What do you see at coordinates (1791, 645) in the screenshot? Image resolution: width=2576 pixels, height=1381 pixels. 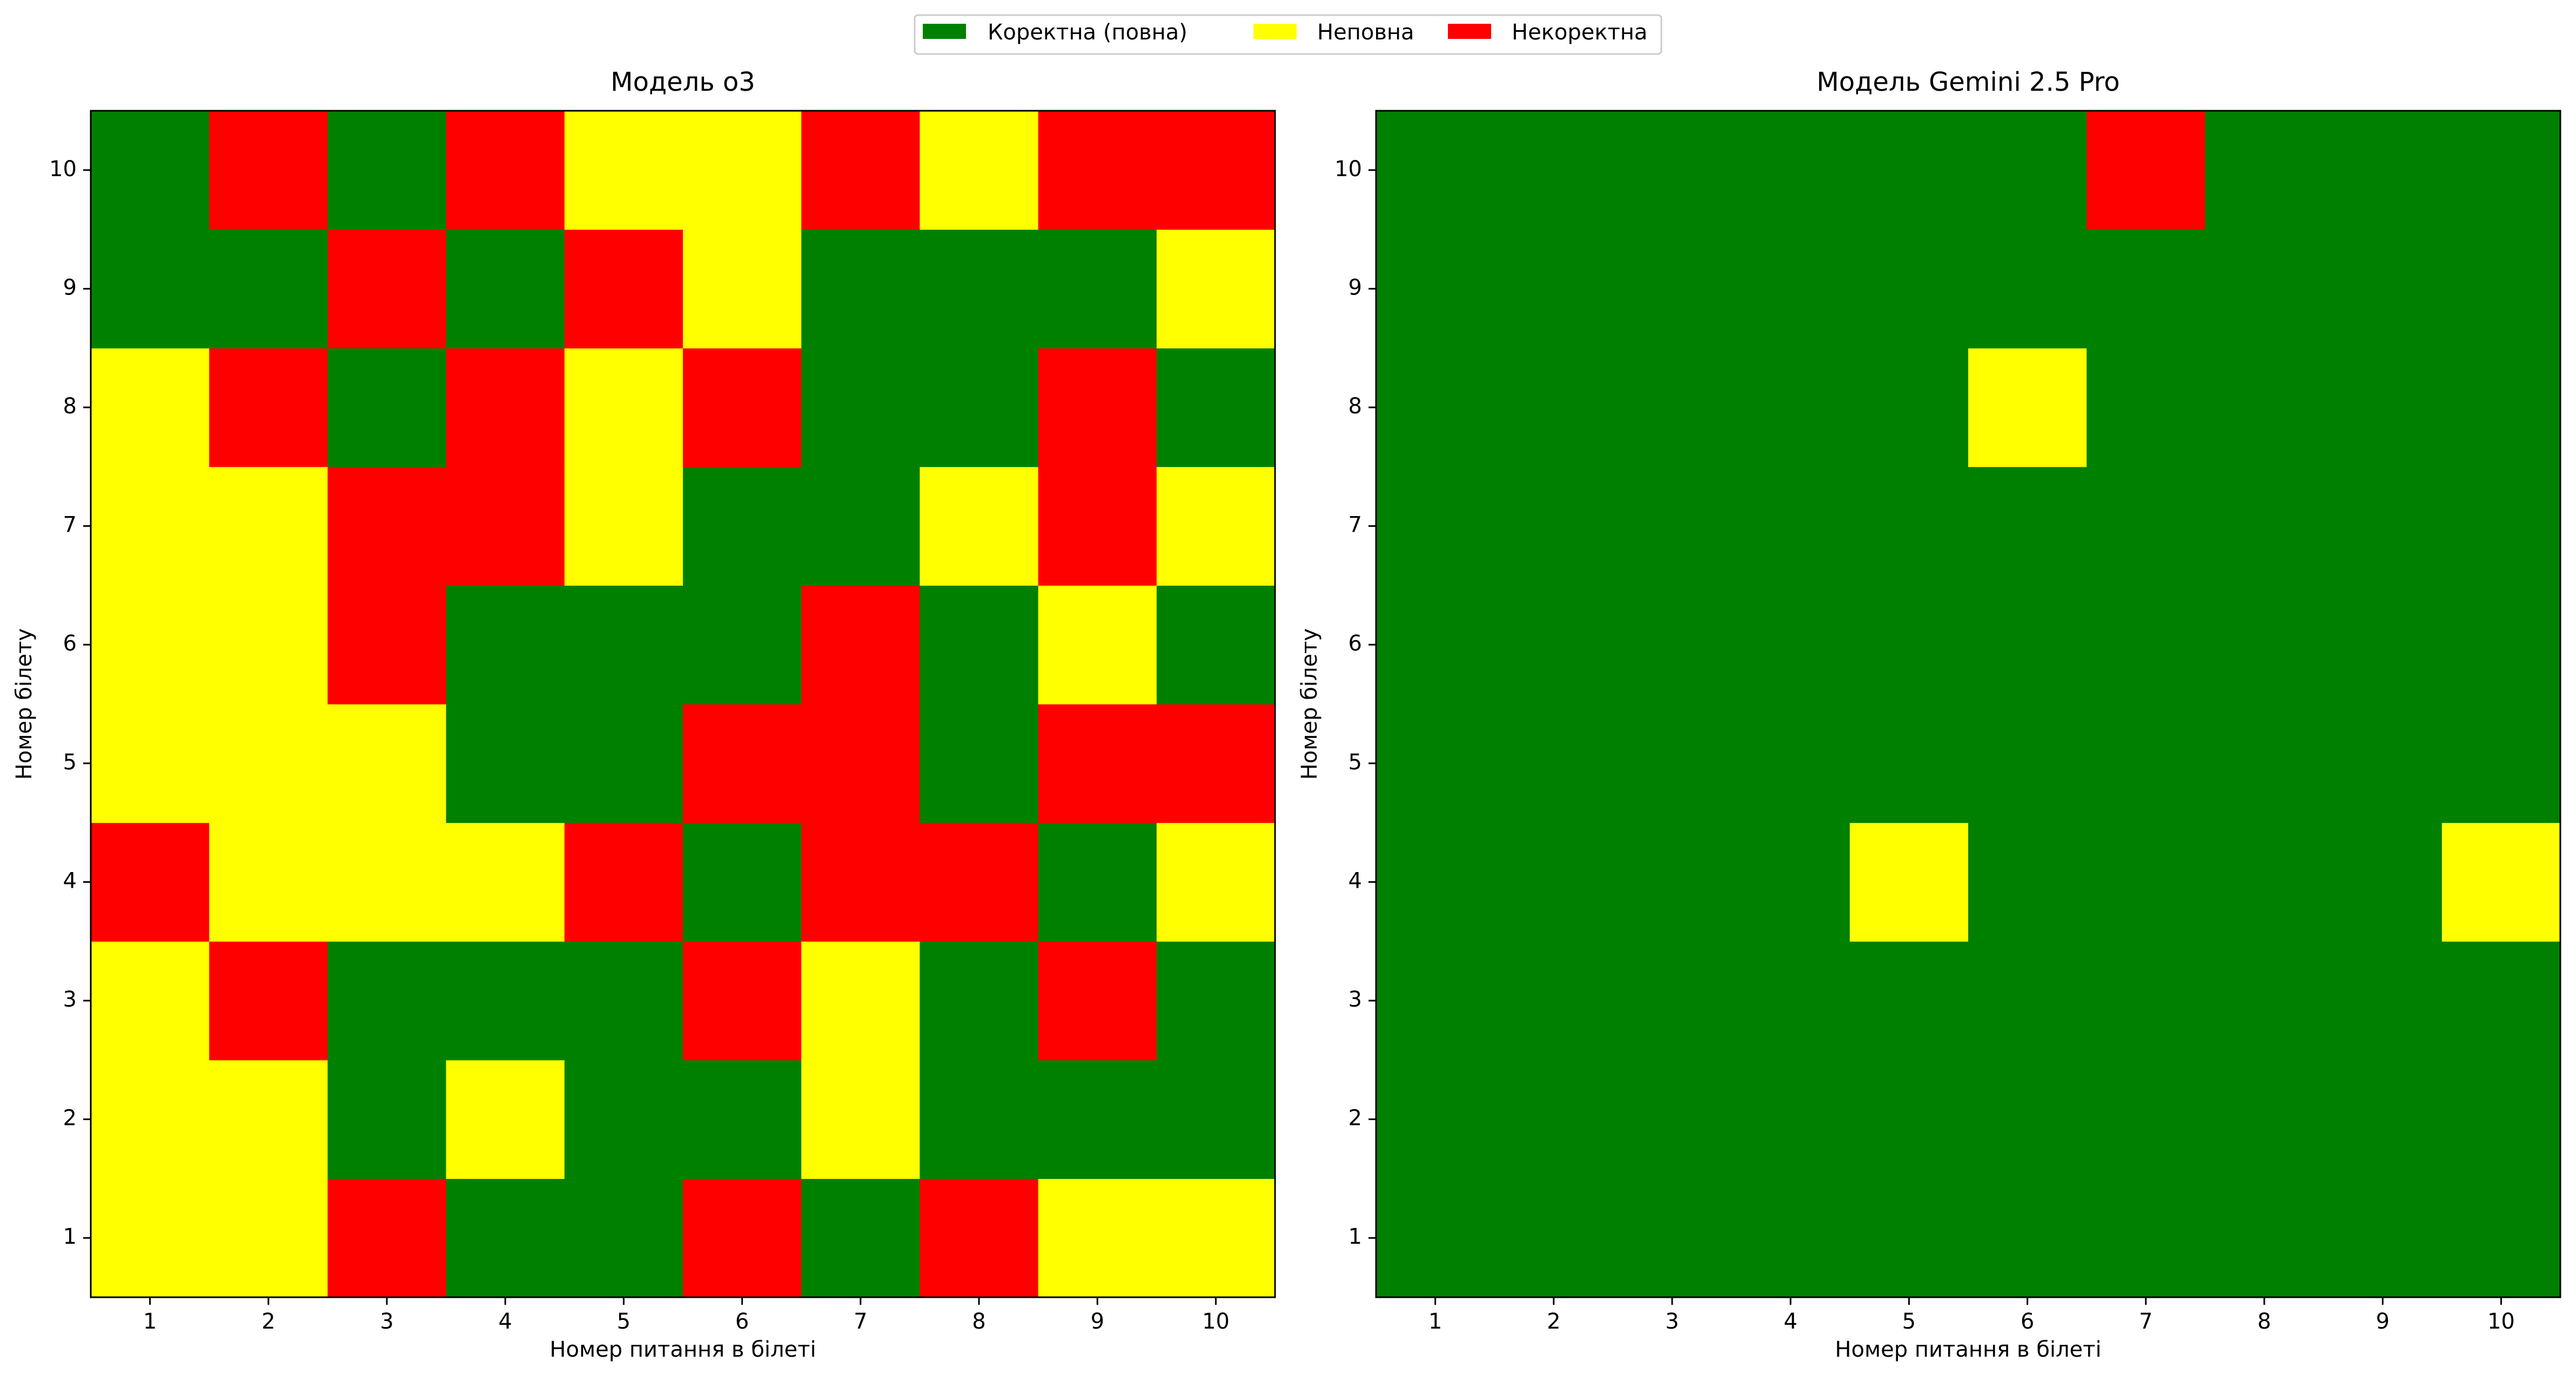 I see `heatmap-cell-gemini-r6-c4` at bounding box center [1791, 645].